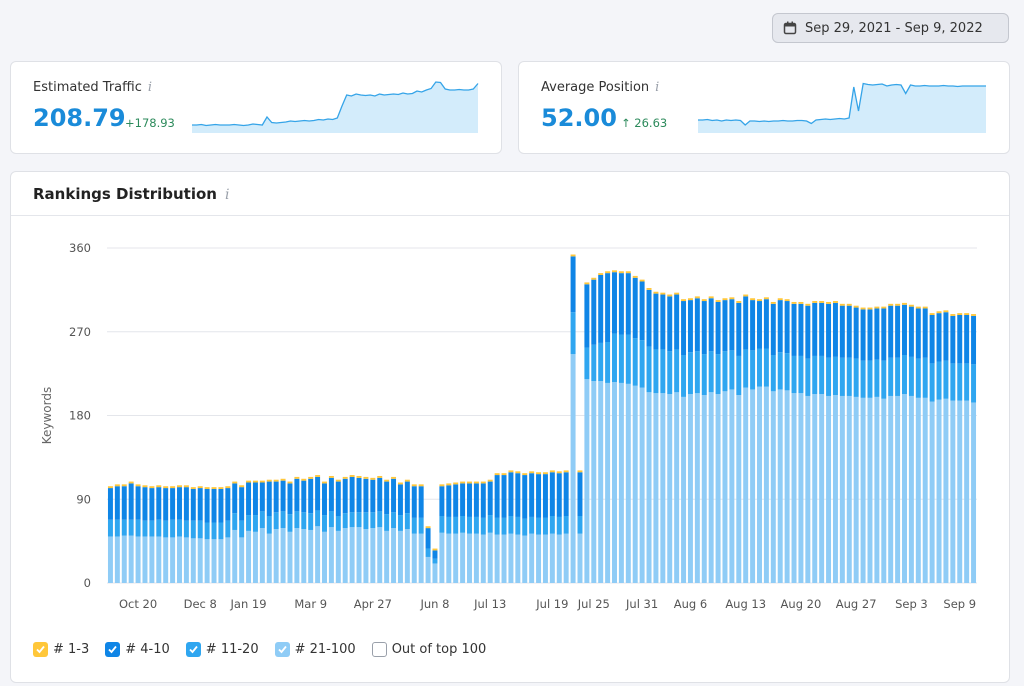 The height and width of the screenshot is (686, 1024). Describe the element at coordinates (428, 649) in the screenshot. I see `legend-item-out: Out of top 100` at that location.